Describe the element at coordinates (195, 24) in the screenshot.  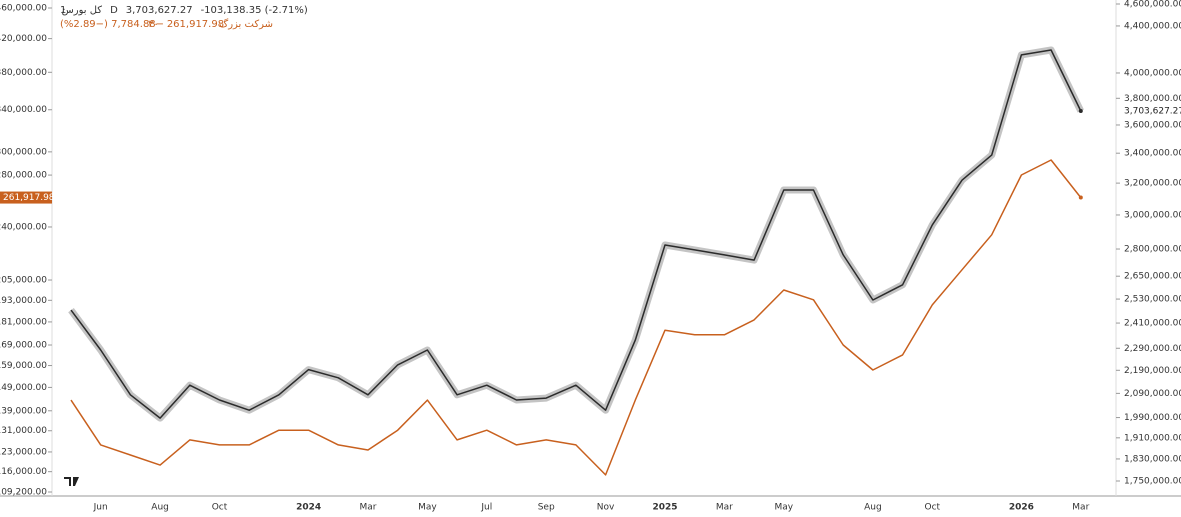
I see `legend-last: 261,917.98` at that location.